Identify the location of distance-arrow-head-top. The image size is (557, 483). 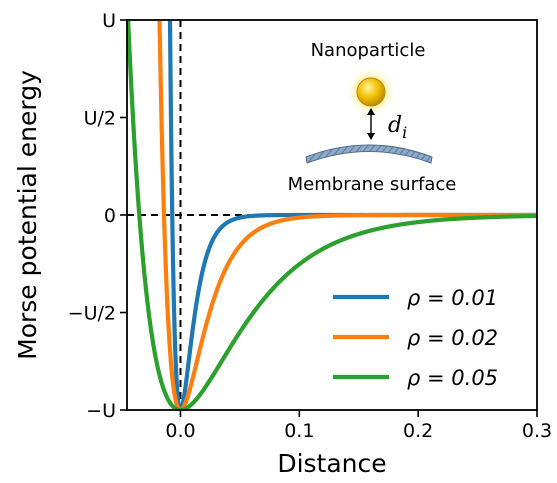
(371, 111).